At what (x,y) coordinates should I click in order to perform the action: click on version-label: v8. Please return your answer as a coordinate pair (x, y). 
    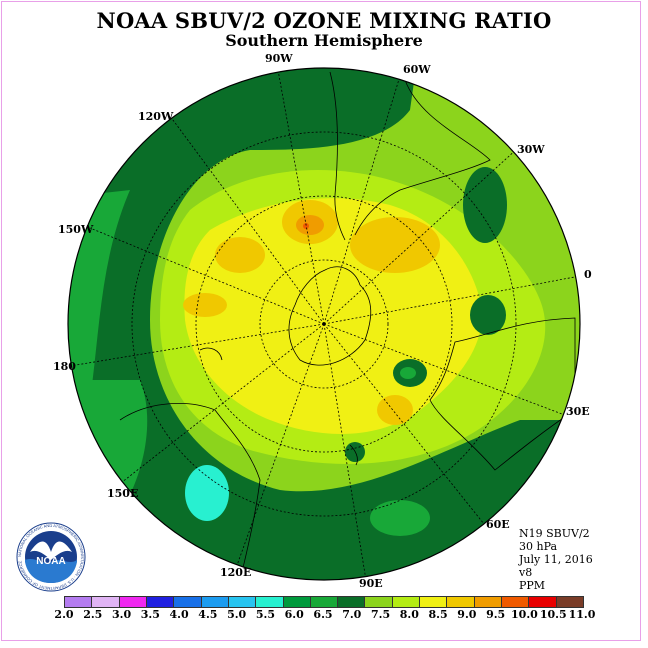
    Looking at the image, I should click on (526, 572).